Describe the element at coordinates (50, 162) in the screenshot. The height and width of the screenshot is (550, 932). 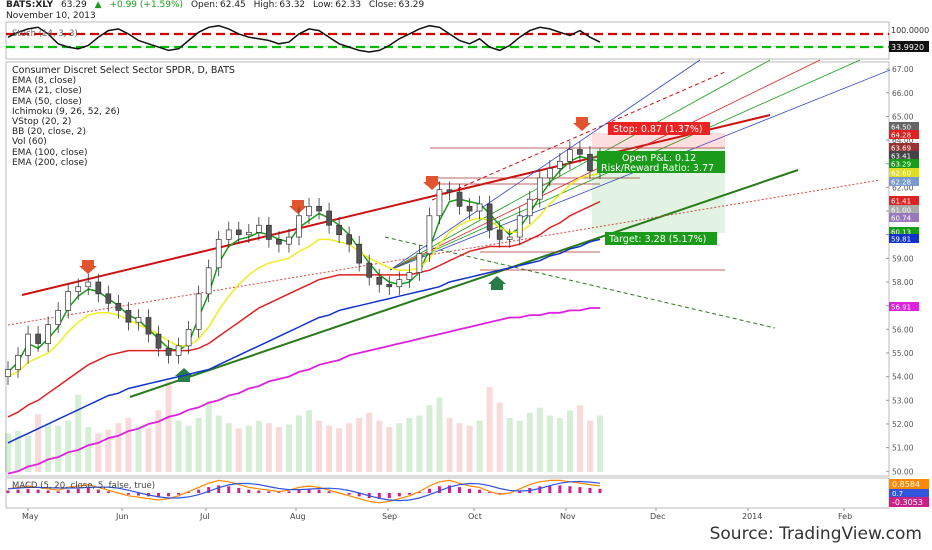
I see `legend-line-9: EMA (200, close)` at that location.